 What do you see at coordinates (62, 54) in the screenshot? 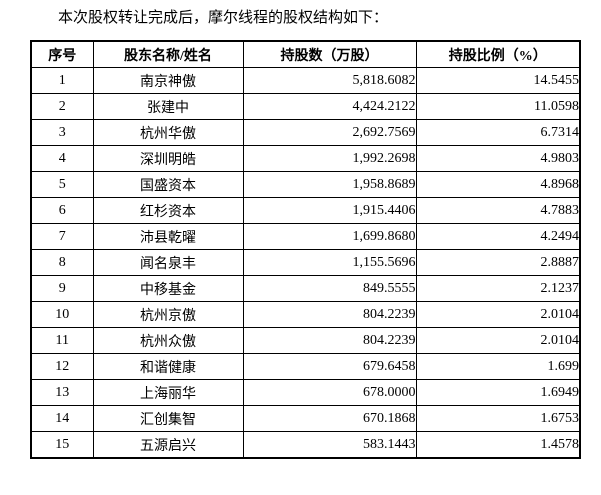
I see `column-header-no: 序号` at bounding box center [62, 54].